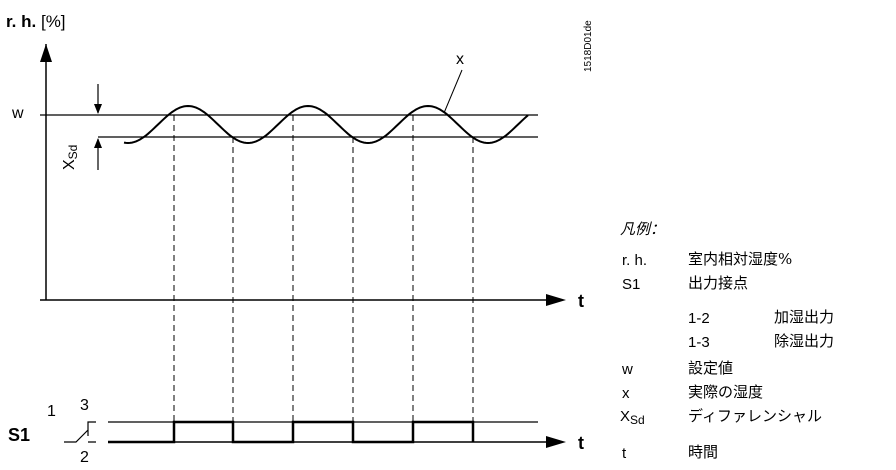 This screenshot has width=896, height=470. I want to click on xsd-label-sub: Sd, so click(73, 152).